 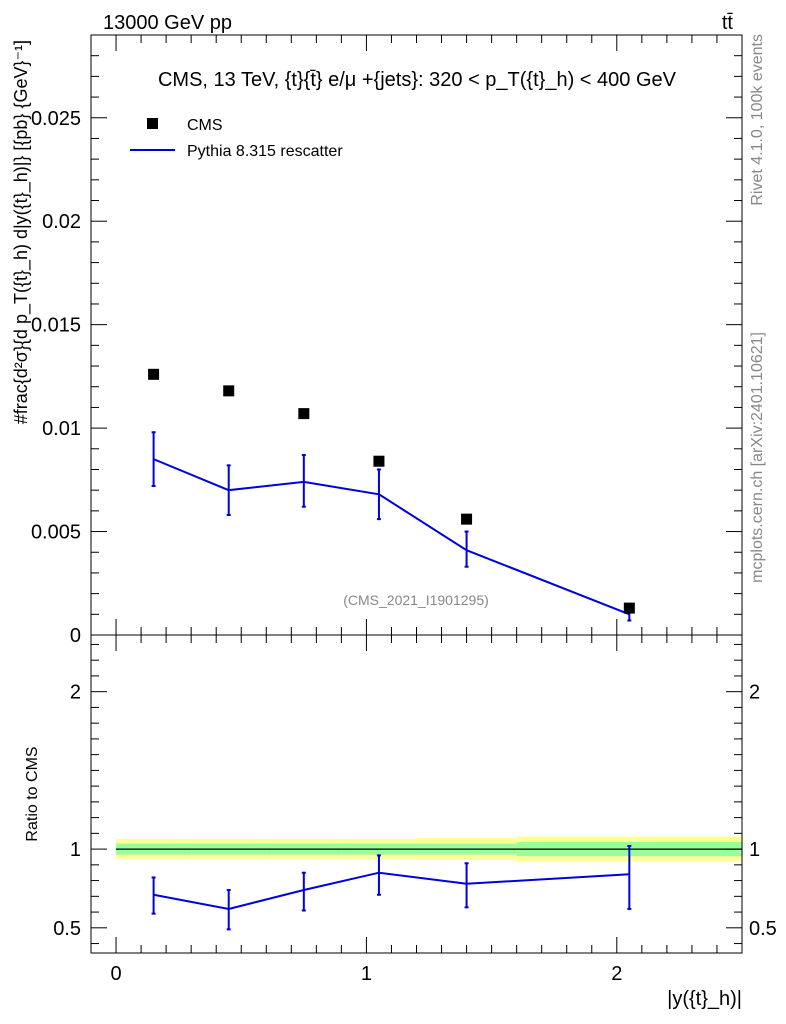 I want to click on main-ytick-label: 0.01, so click(x=61, y=429).